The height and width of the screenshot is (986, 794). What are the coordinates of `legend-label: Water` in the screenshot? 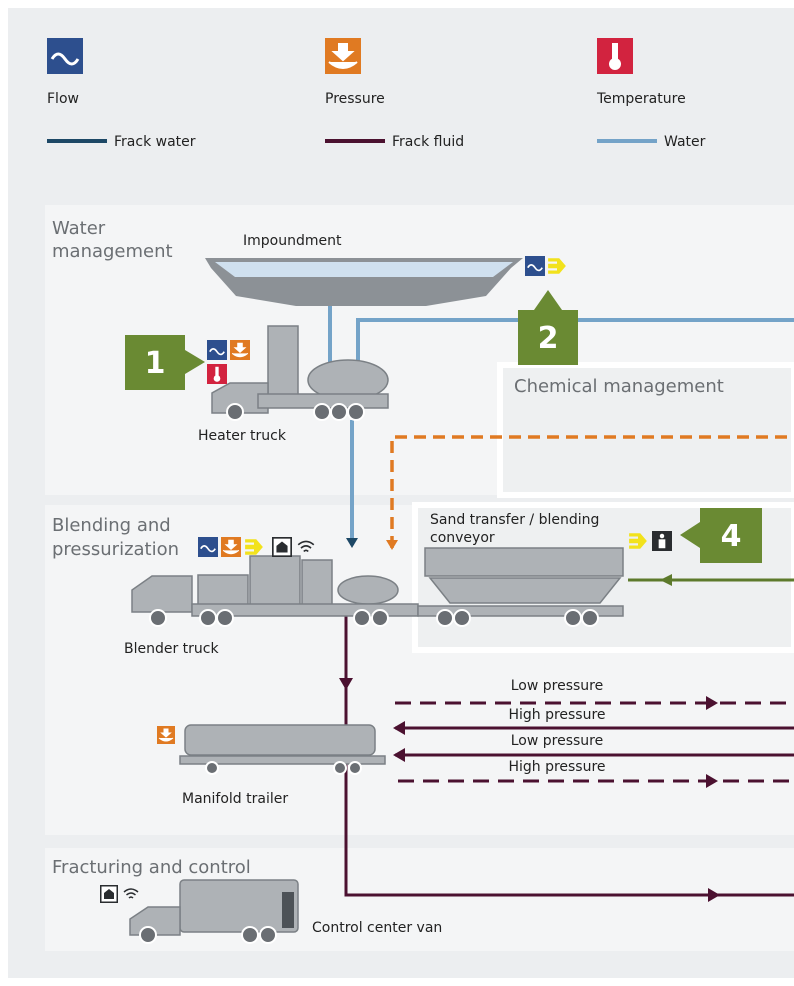 It's located at (685, 142).